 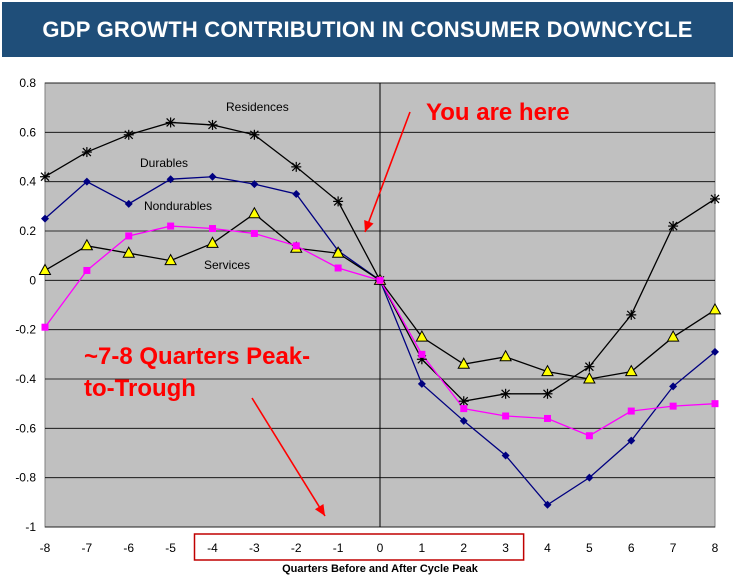 What do you see at coordinates (380, 569) in the screenshot?
I see `x-axis-title: Quarters Before and After Cycle Peak` at bounding box center [380, 569].